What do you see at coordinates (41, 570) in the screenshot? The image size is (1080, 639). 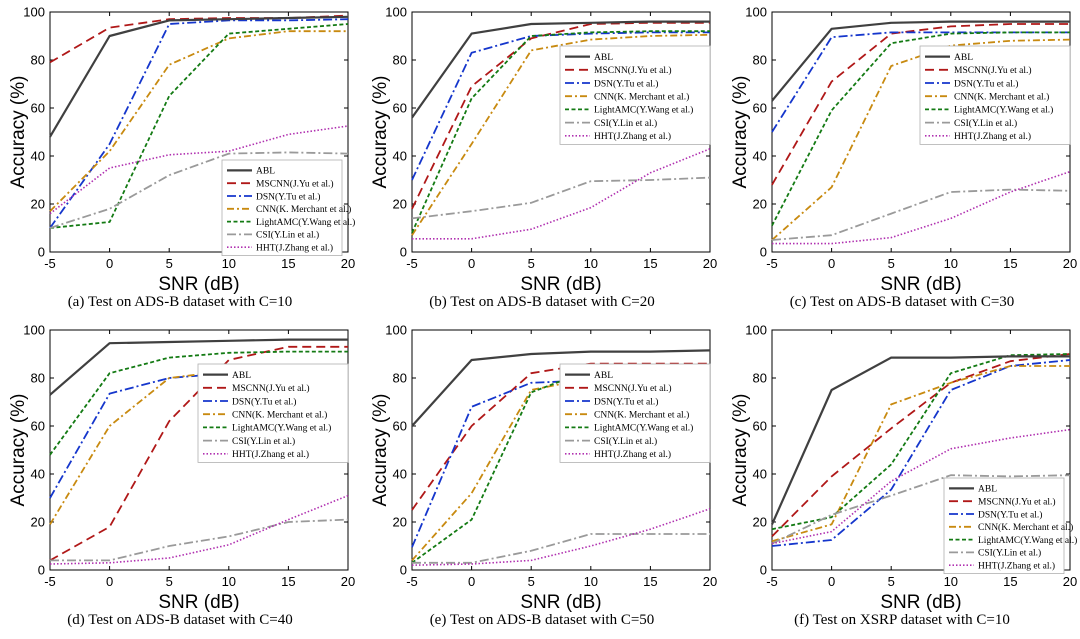 I see `y-tick-label: 0` at bounding box center [41, 570].